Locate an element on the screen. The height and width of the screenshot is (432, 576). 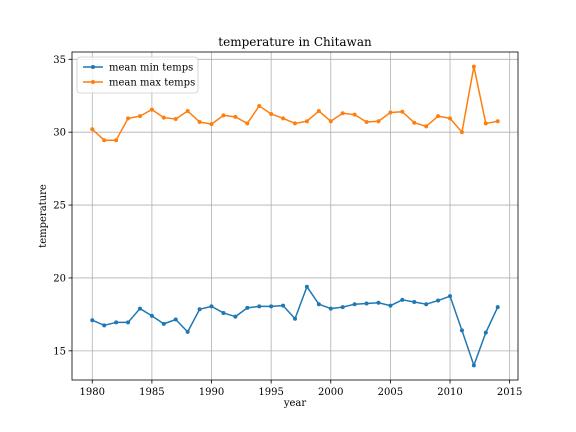
legend-mean-max-temps-marker is located at coordinates (93, 82).